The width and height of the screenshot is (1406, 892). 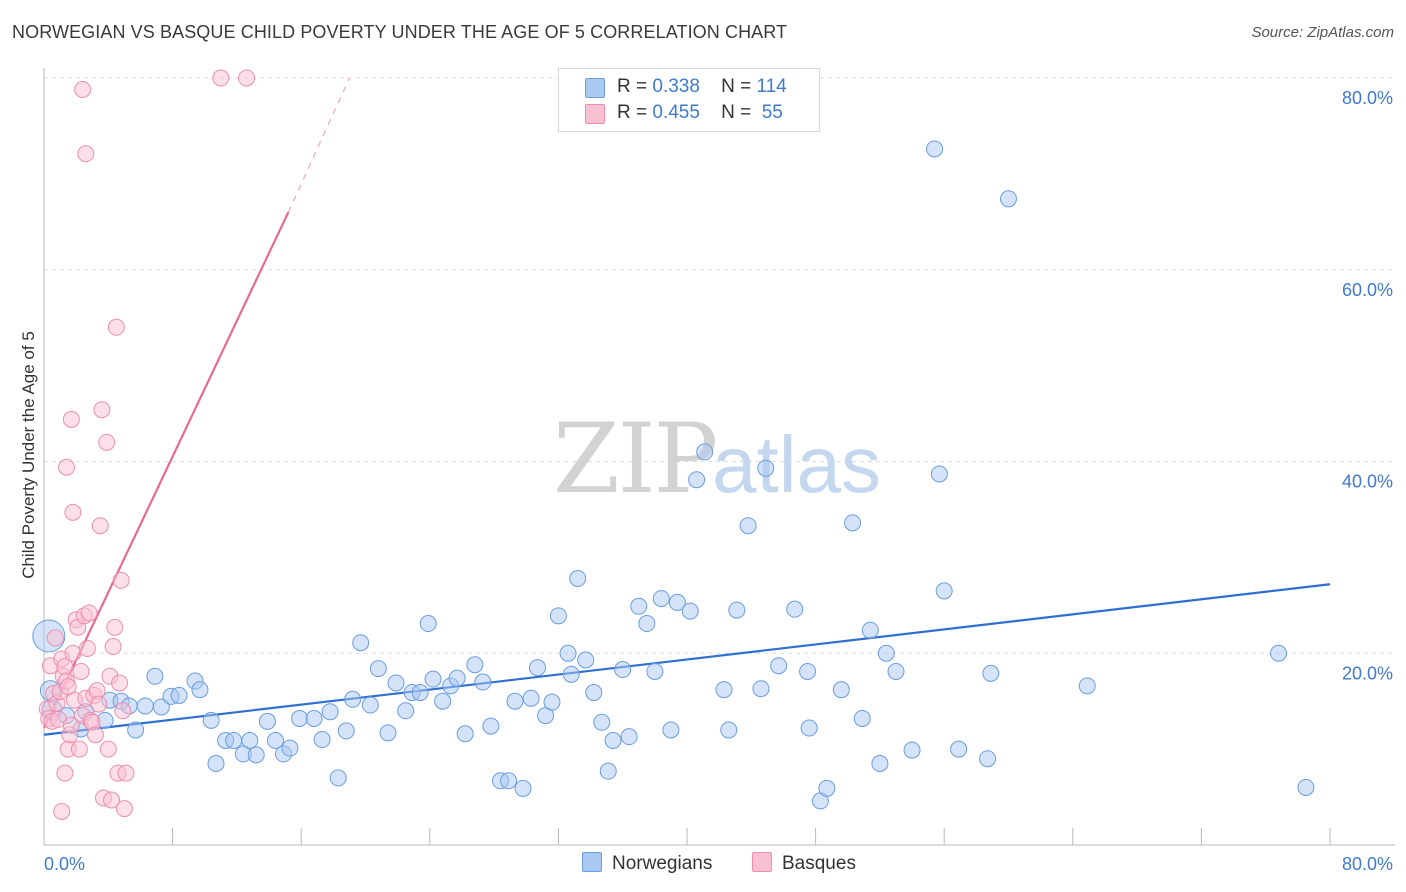 What do you see at coordinates (147, 444) in the screenshot?
I see `basques-points` at bounding box center [147, 444].